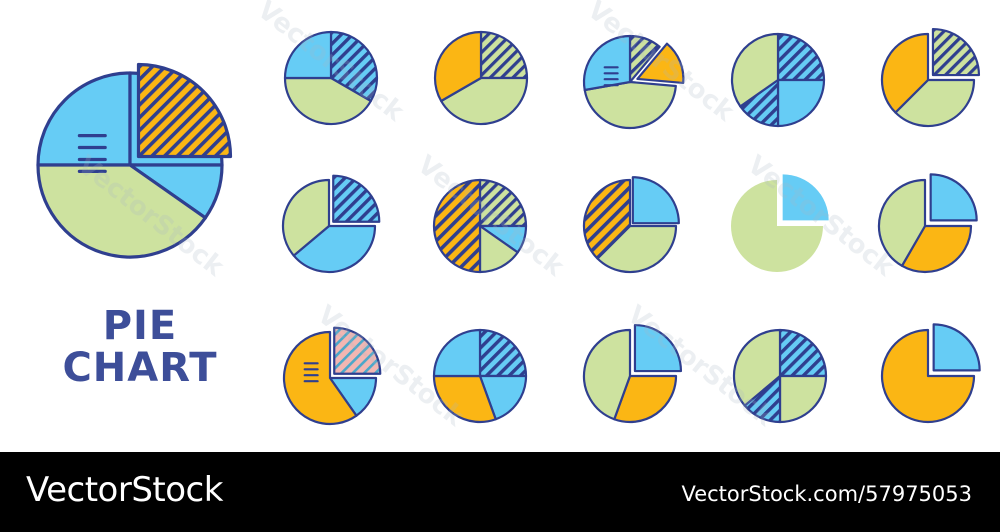  I want to click on pie-chart-icon-r3c4, so click(780, 376).